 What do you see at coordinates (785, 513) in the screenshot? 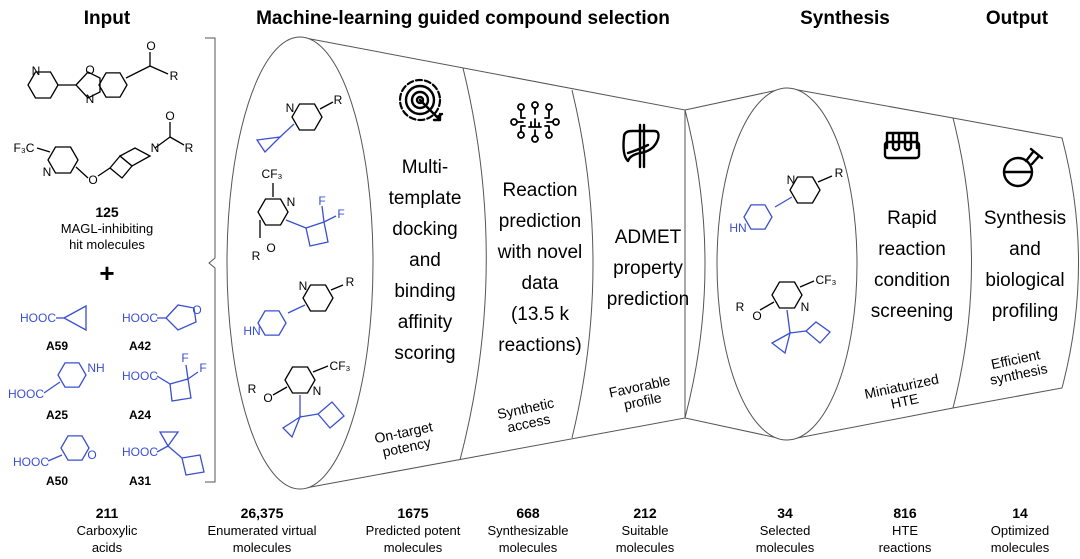
I see `count-value: 34` at bounding box center [785, 513].